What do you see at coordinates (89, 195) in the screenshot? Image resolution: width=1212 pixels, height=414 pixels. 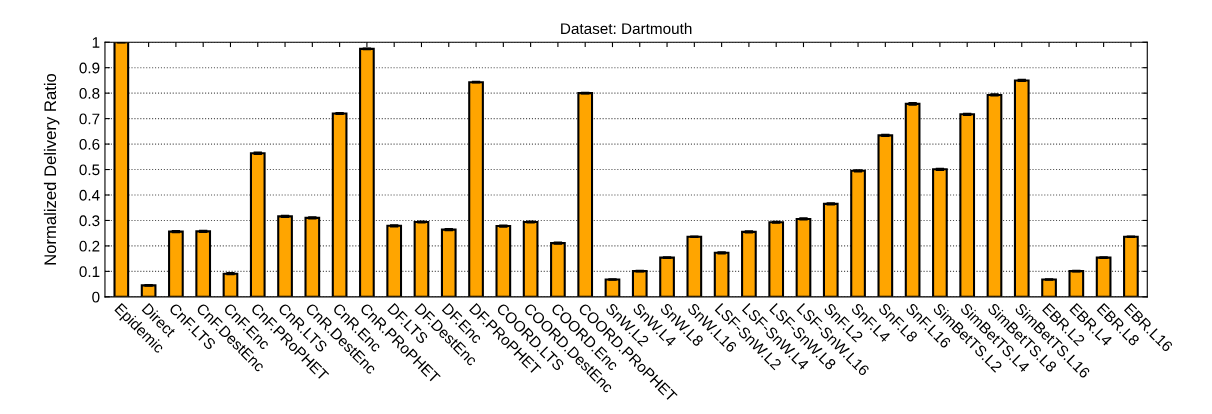 I see `y-tick-label: 0.4` at bounding box center [89, 195].